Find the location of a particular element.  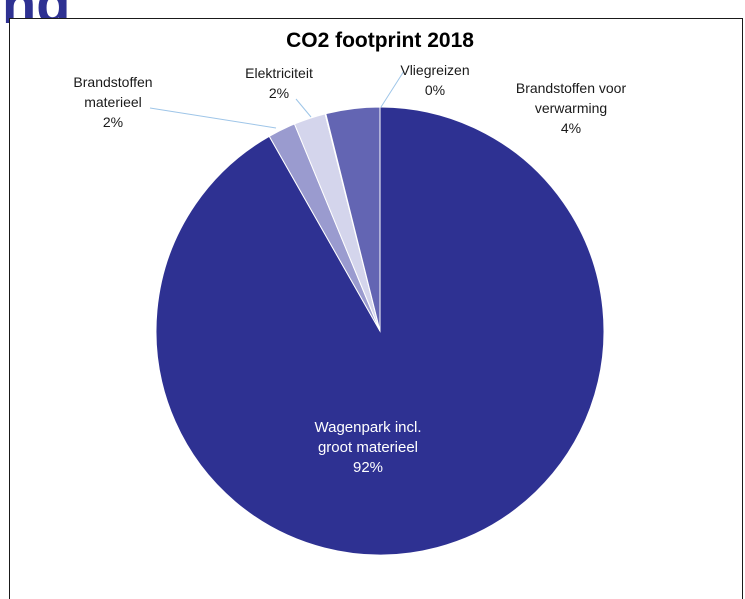

slice-label-line: Vliegreizen is located at coordinates (434, 70).